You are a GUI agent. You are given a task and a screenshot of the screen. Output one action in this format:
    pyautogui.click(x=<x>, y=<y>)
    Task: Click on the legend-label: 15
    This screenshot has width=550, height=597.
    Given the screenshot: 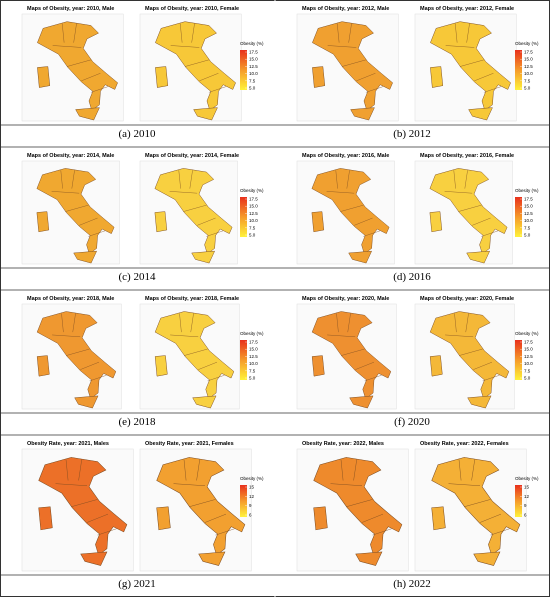 What is the action you would take?
    pyautogui.click(x=252, y=487)
    